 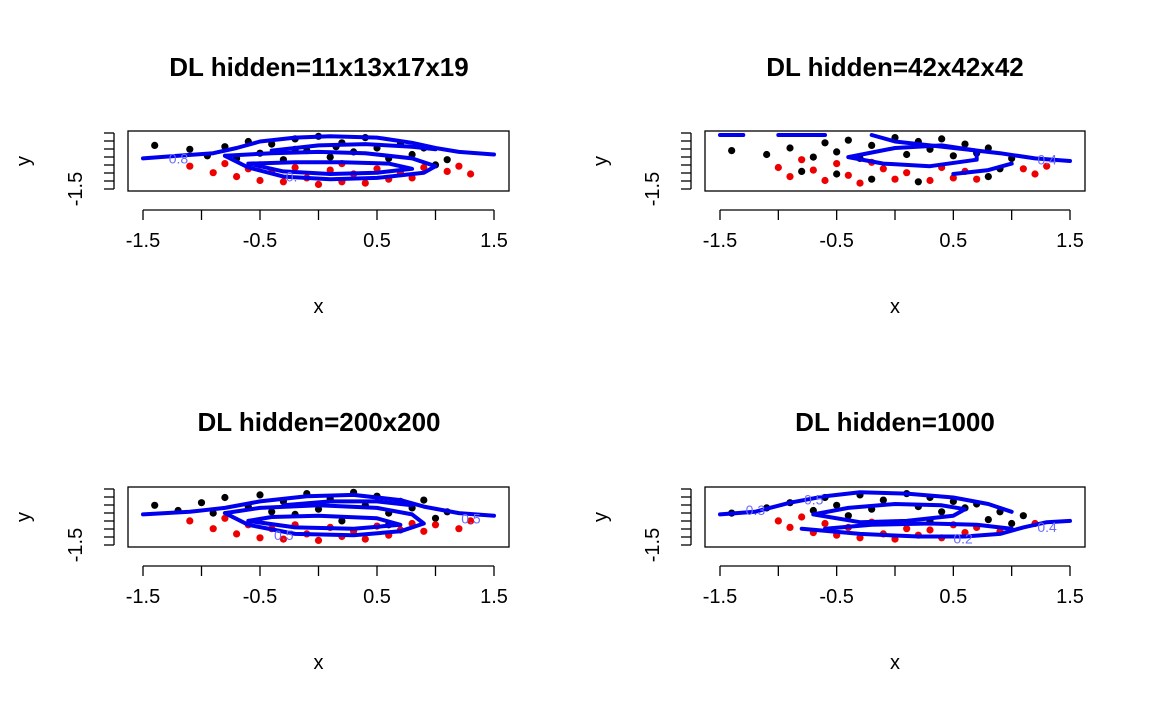 What do you see at coordinates (895, 422) in the screenshot?
I see `chart-title: DL hidden=1000` at bounding box center [895, 422].